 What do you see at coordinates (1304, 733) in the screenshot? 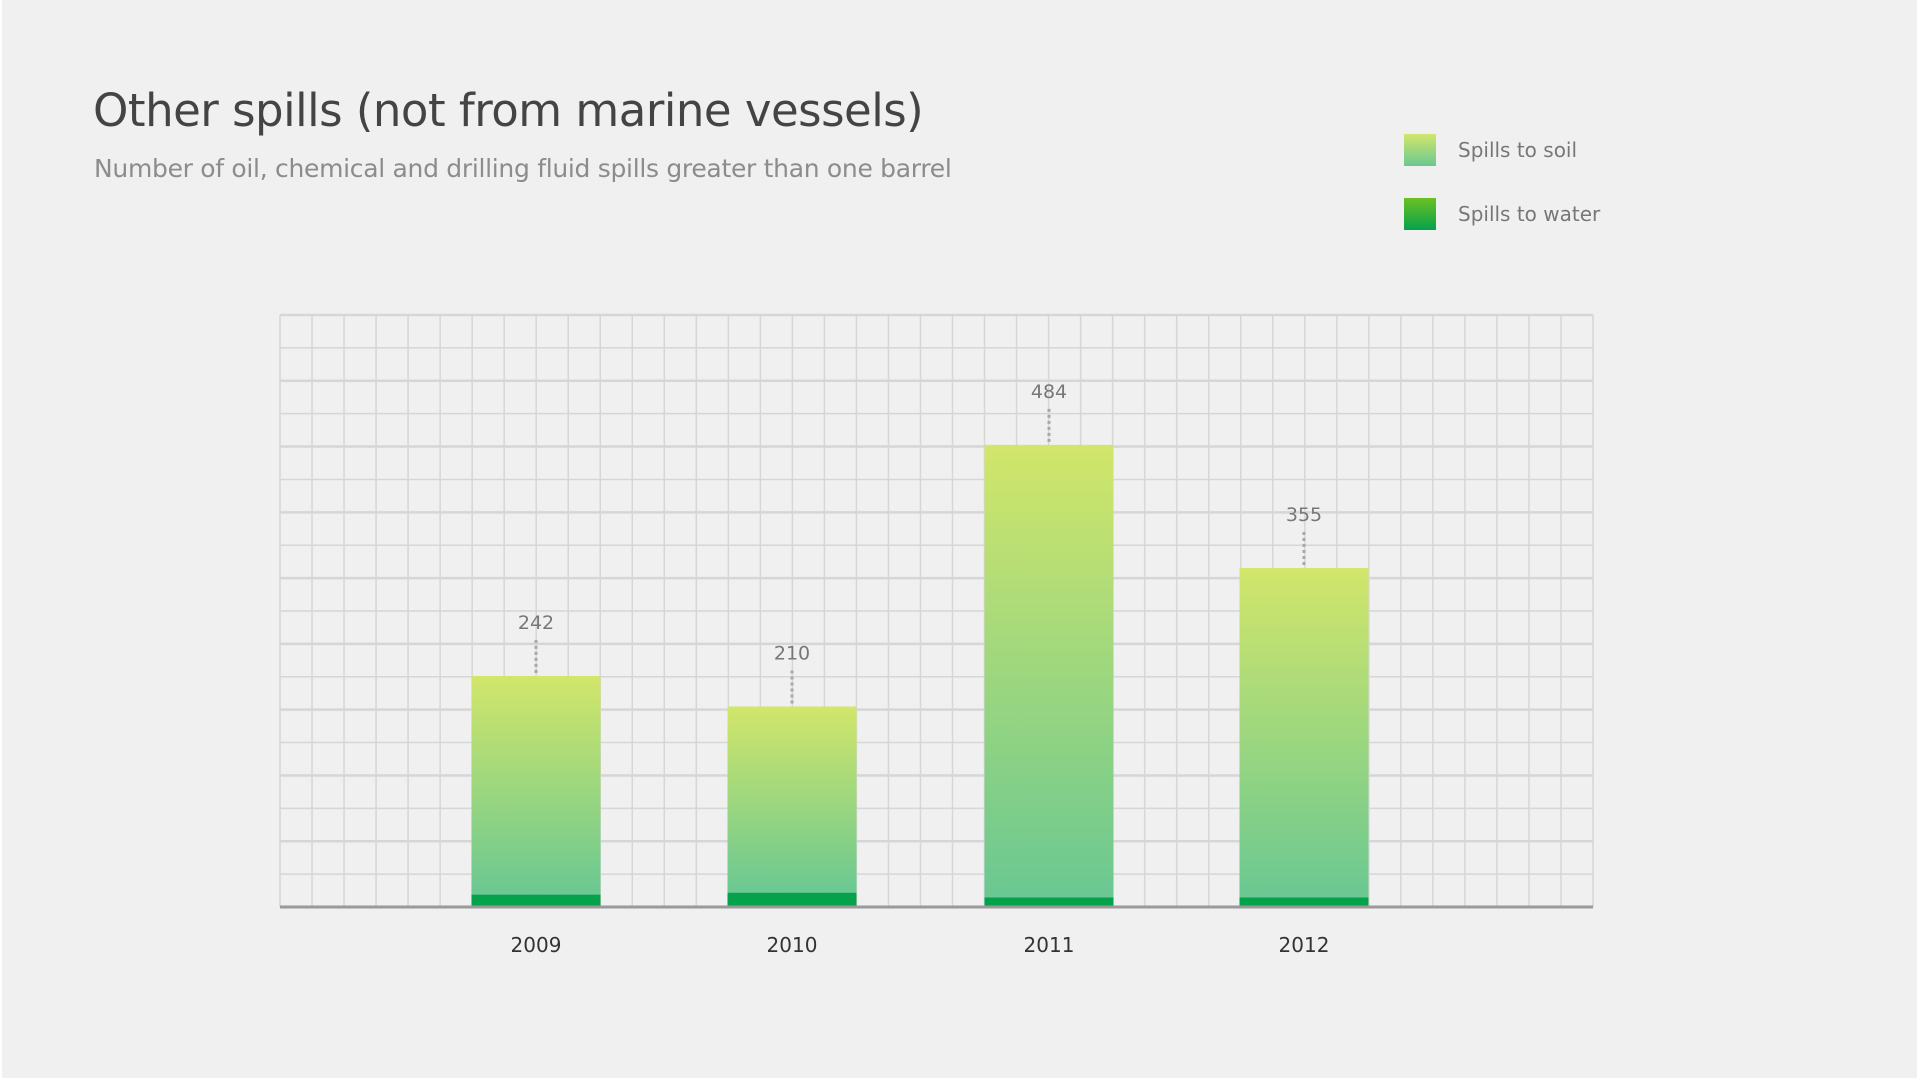
I see `bar-spills-to-soil-2012` at bounding box center [1304, 733].